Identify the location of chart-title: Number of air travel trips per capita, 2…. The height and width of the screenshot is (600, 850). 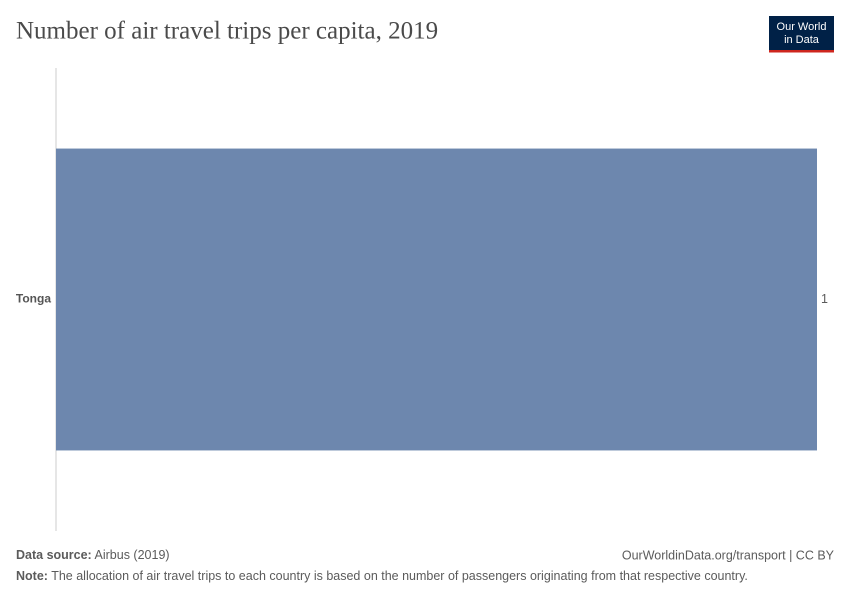
(227, 31).